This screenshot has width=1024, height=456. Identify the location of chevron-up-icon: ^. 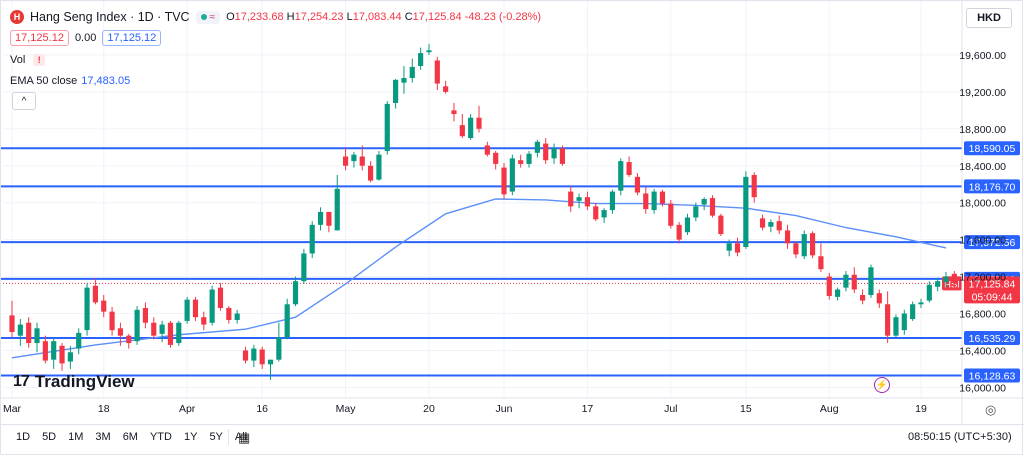
(24, 101).